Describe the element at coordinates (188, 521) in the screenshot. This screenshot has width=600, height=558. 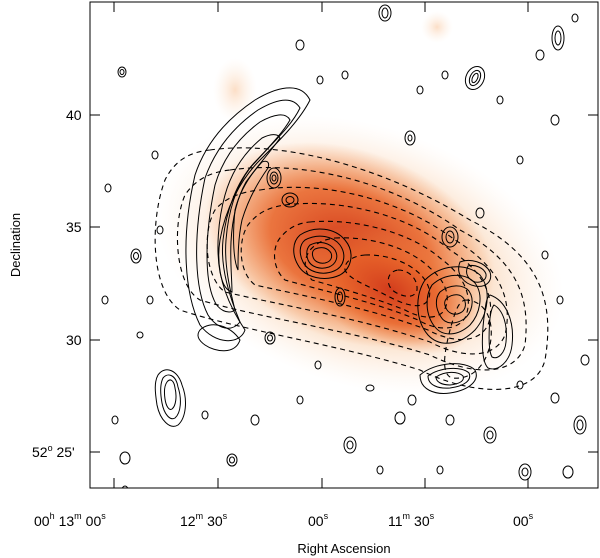
I see `x-tick-min: 12` at that location.